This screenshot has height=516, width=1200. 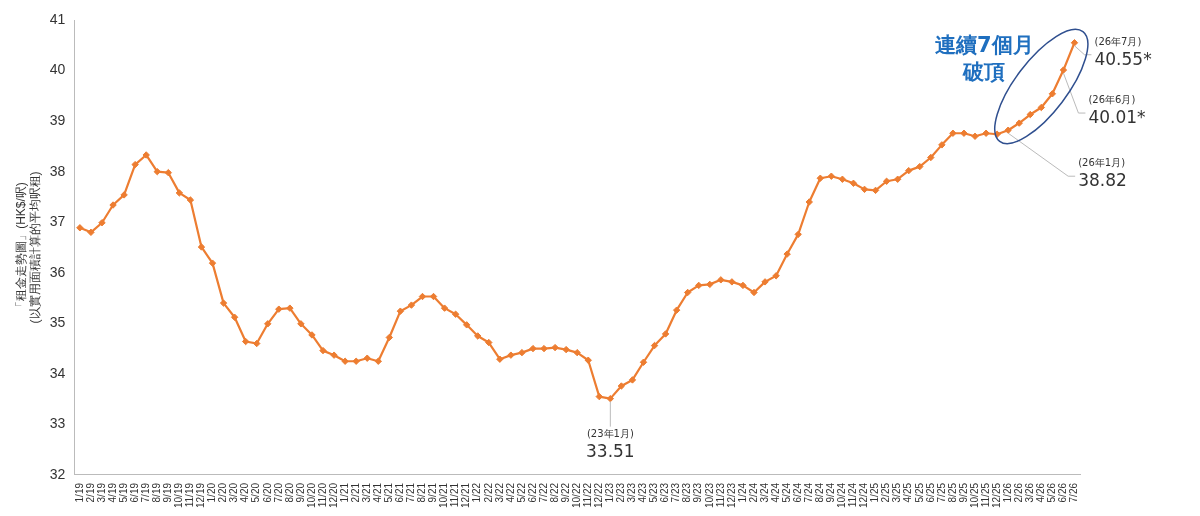 I want to click on x-tick-label: 7/23, so click(x=676, y=492).